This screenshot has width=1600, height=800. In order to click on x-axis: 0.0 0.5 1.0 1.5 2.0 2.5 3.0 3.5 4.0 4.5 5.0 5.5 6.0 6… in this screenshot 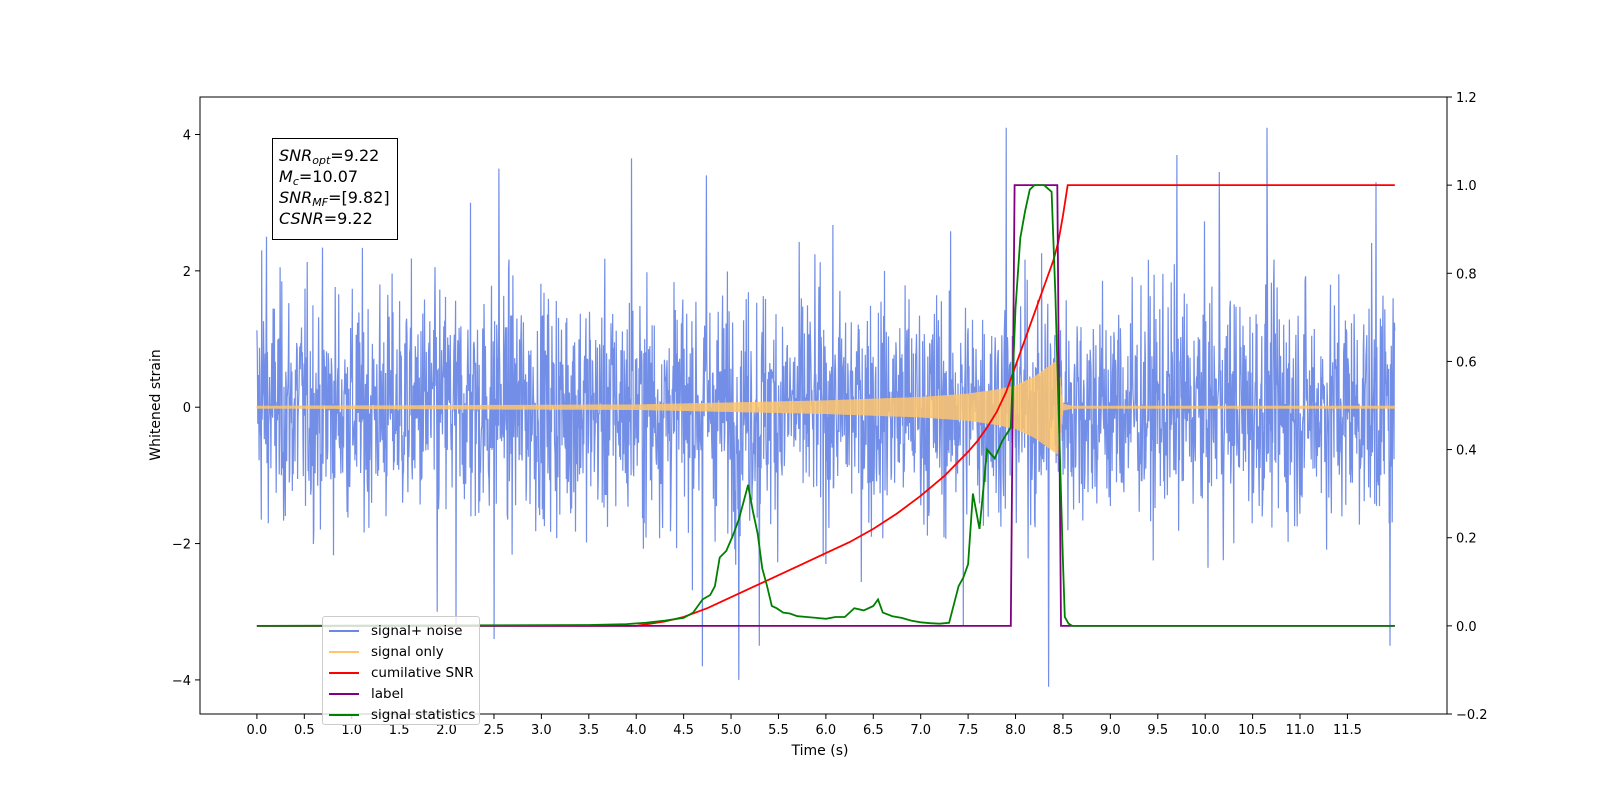, I will do `click(804, 726)`.